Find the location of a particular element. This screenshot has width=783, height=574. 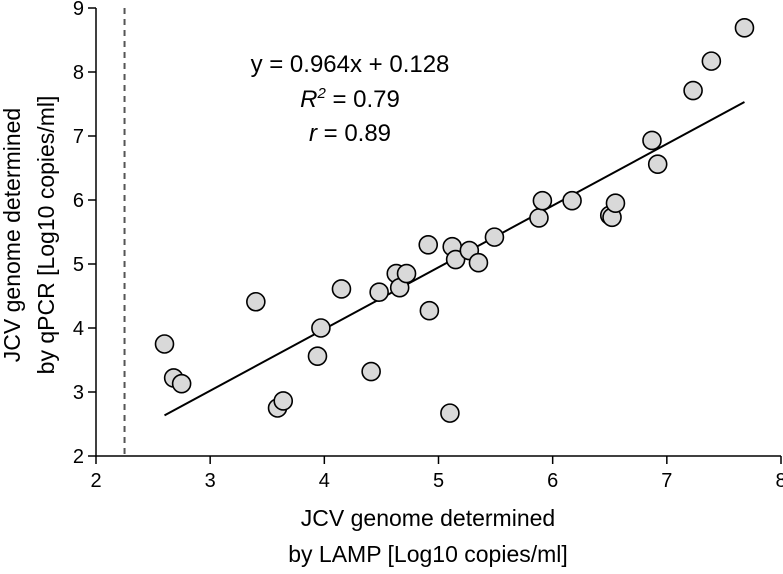

y-tick-label: 3 is located at coordinates (78, 393).